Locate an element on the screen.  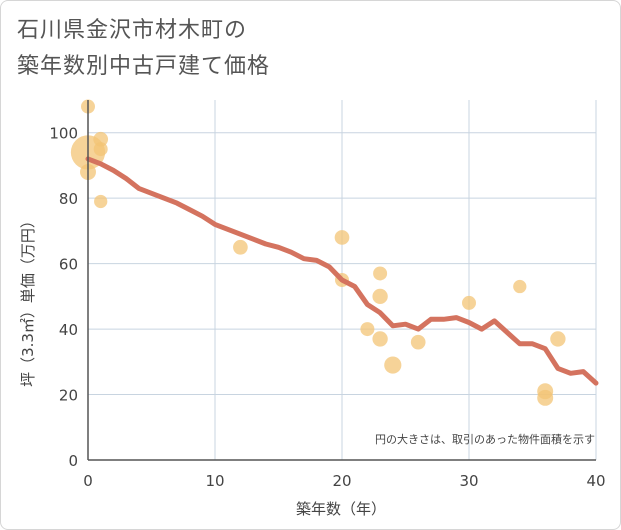
y-tick-label: 20 is located at coordinates (68, 396).